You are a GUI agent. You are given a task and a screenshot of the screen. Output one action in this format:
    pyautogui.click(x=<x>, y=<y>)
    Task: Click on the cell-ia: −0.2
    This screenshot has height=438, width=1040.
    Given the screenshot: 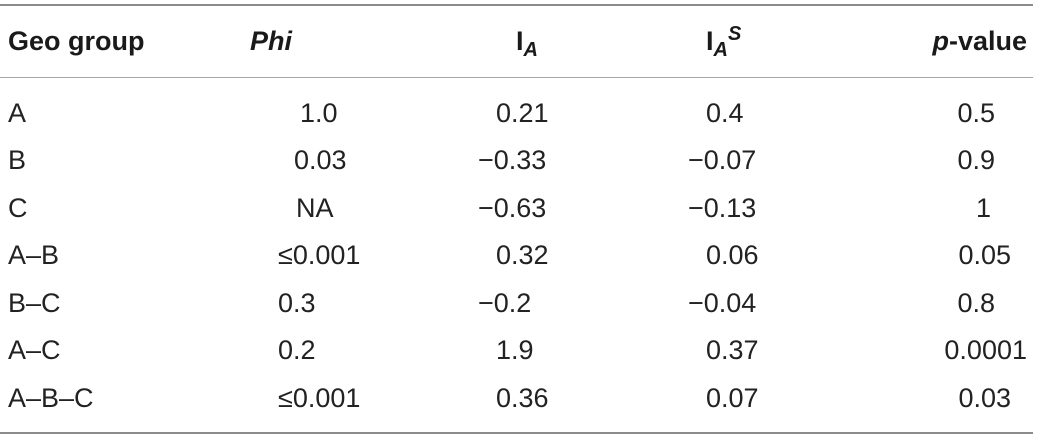 What is the action you would take?
    pyautogui.click(x=505, y=302)
    